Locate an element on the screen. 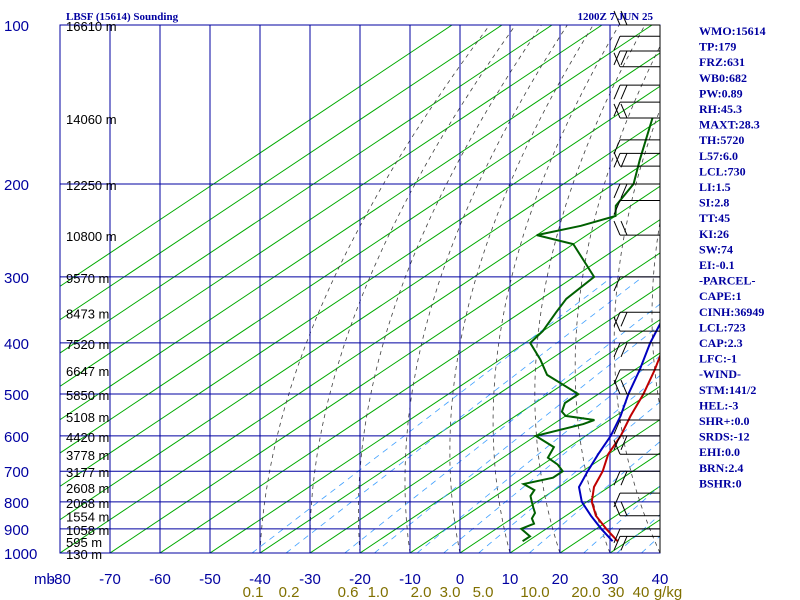  index-value: BSHR:0 is located at coordinates (720, 483).